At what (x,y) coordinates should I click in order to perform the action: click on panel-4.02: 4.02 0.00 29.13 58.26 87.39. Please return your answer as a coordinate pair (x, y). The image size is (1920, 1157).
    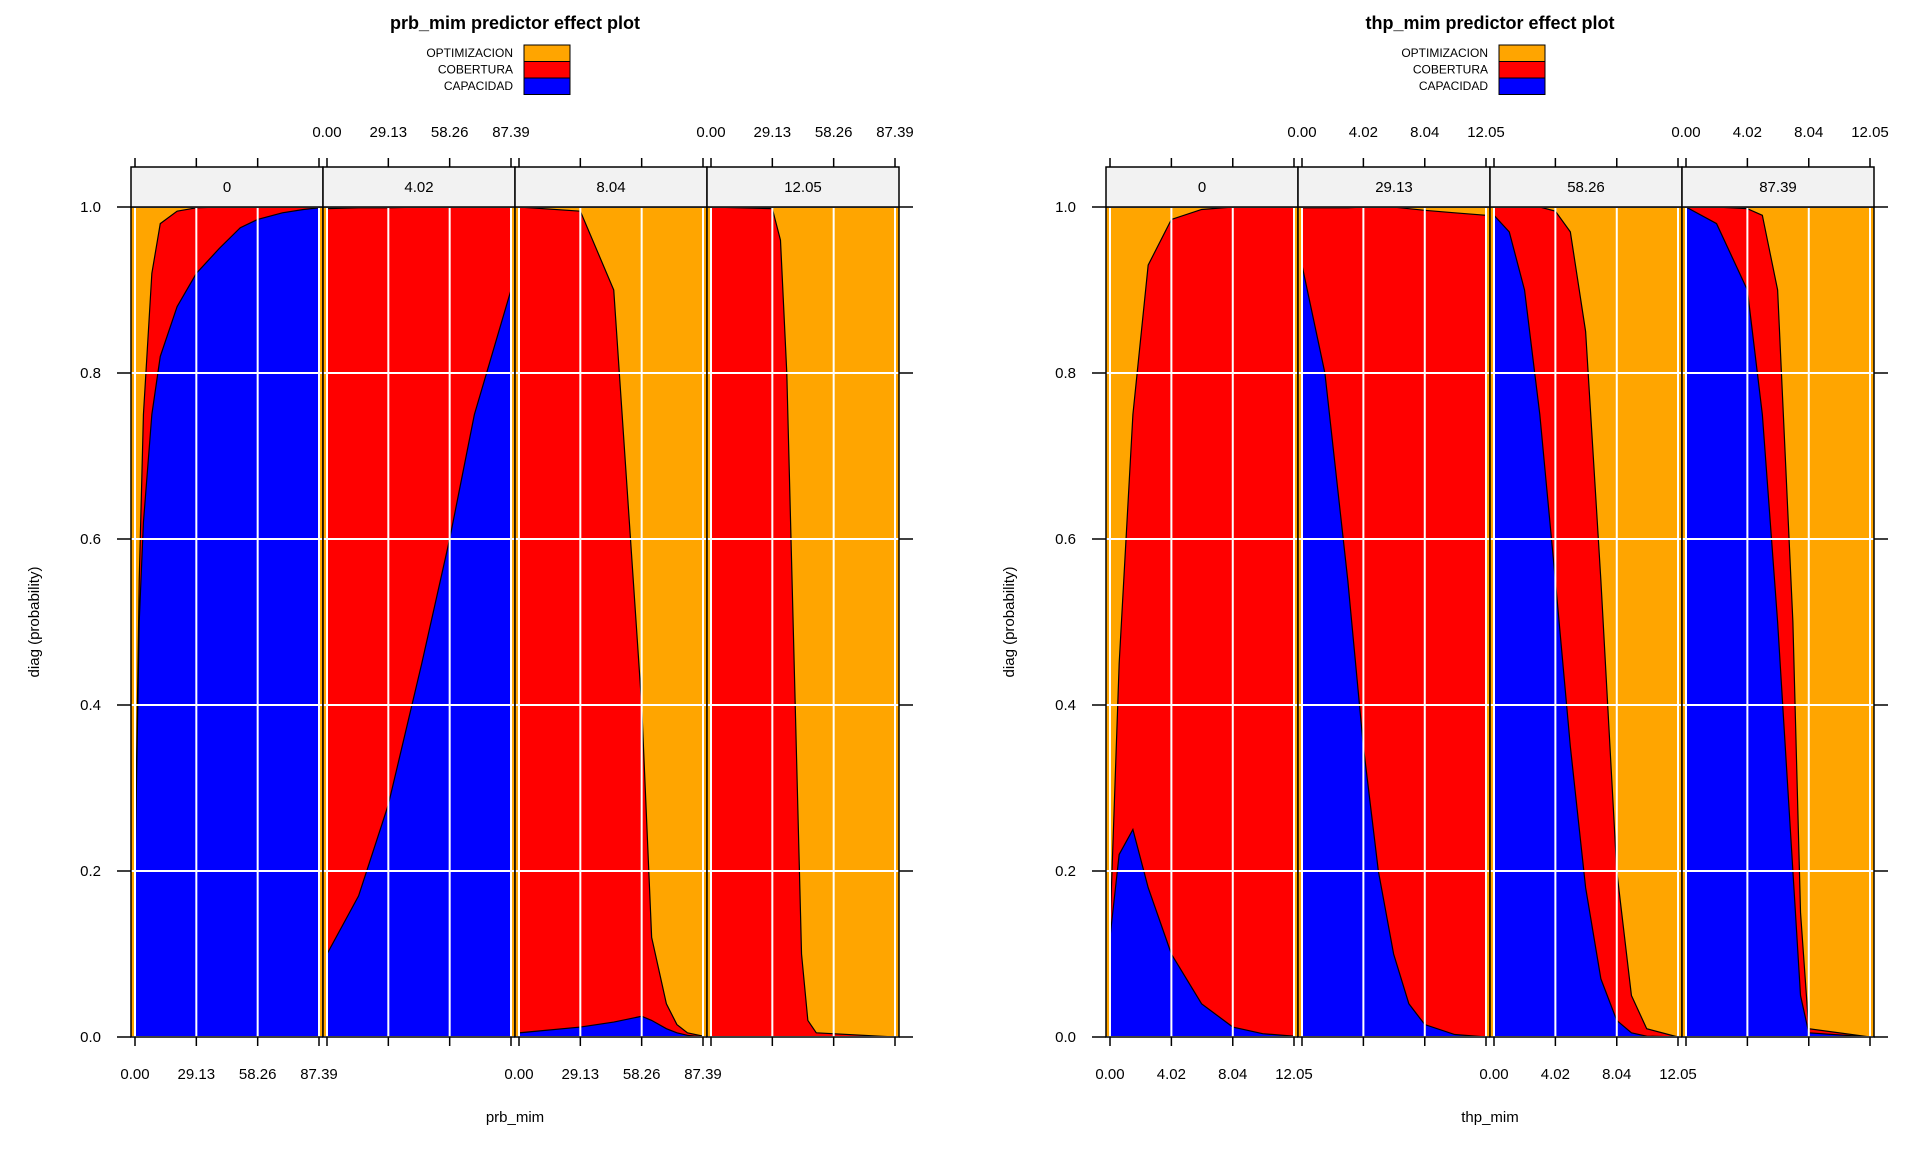
    Looking at the image, I should click on (421, 585).